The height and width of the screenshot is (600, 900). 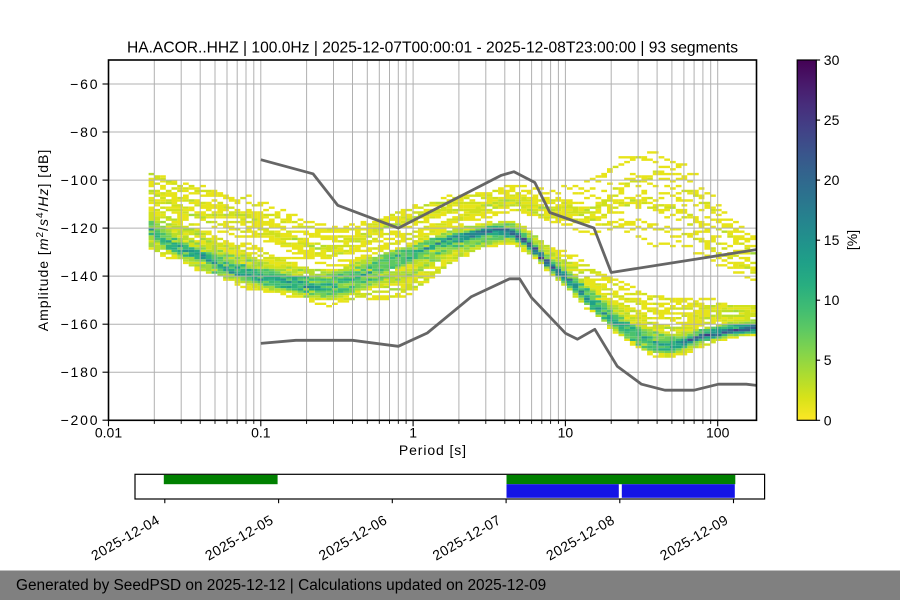 What do you see at coordinates (828, 360) in the screenshot?
I see `svg-text: 5` at bounding box center [828, 360].